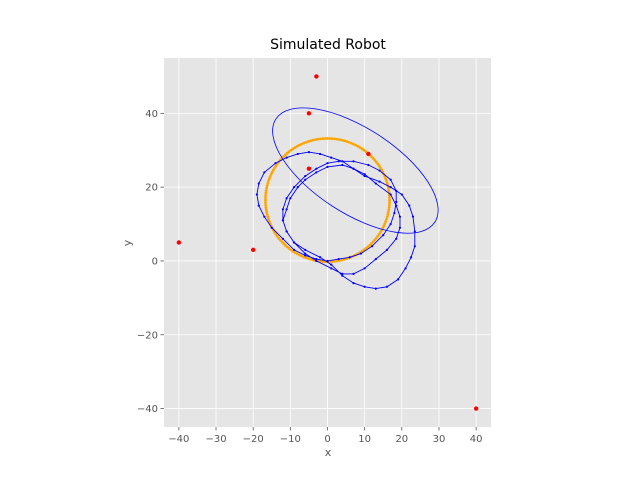 The image size is (640, 480). Describe the element at coordinates (127, 242) in the screenshot. I see `y-axis-label: y` at that location.